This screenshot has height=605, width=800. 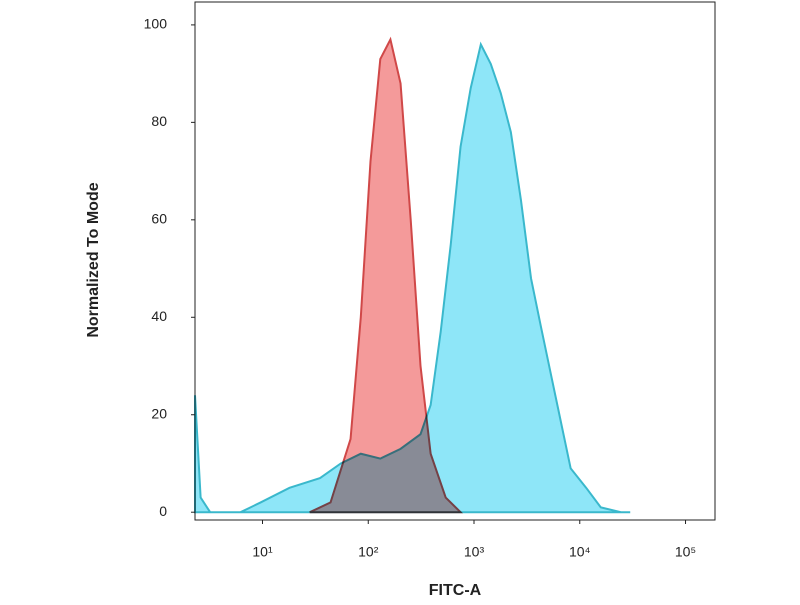 I want to click on y-tick-label: 0, so click(x=163, y=511).